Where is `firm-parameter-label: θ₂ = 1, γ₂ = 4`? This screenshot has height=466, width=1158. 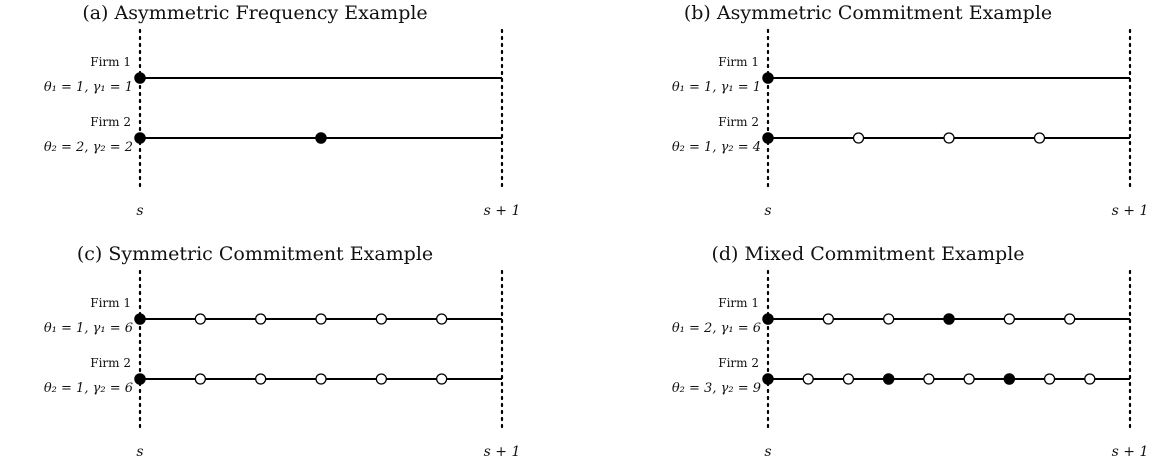
firm-parameter-label: θ₂ = 1, γ₂ = 4 is located at coordinates (716, 147).